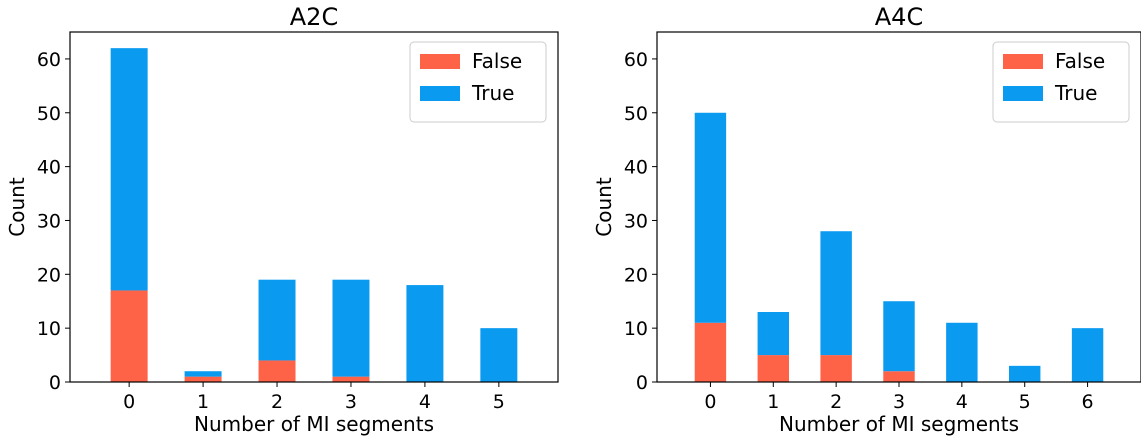  I want to click on chart-title: A4C, so click(899, 17).